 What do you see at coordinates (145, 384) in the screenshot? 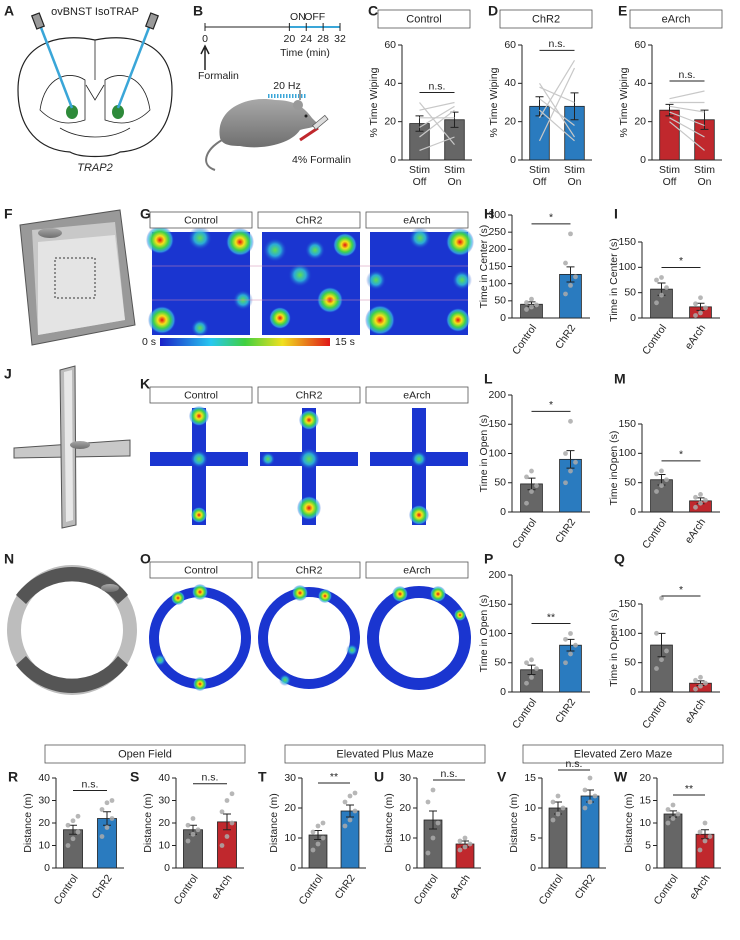
I see `panel-letter: K` at bounding box center [145, 384].